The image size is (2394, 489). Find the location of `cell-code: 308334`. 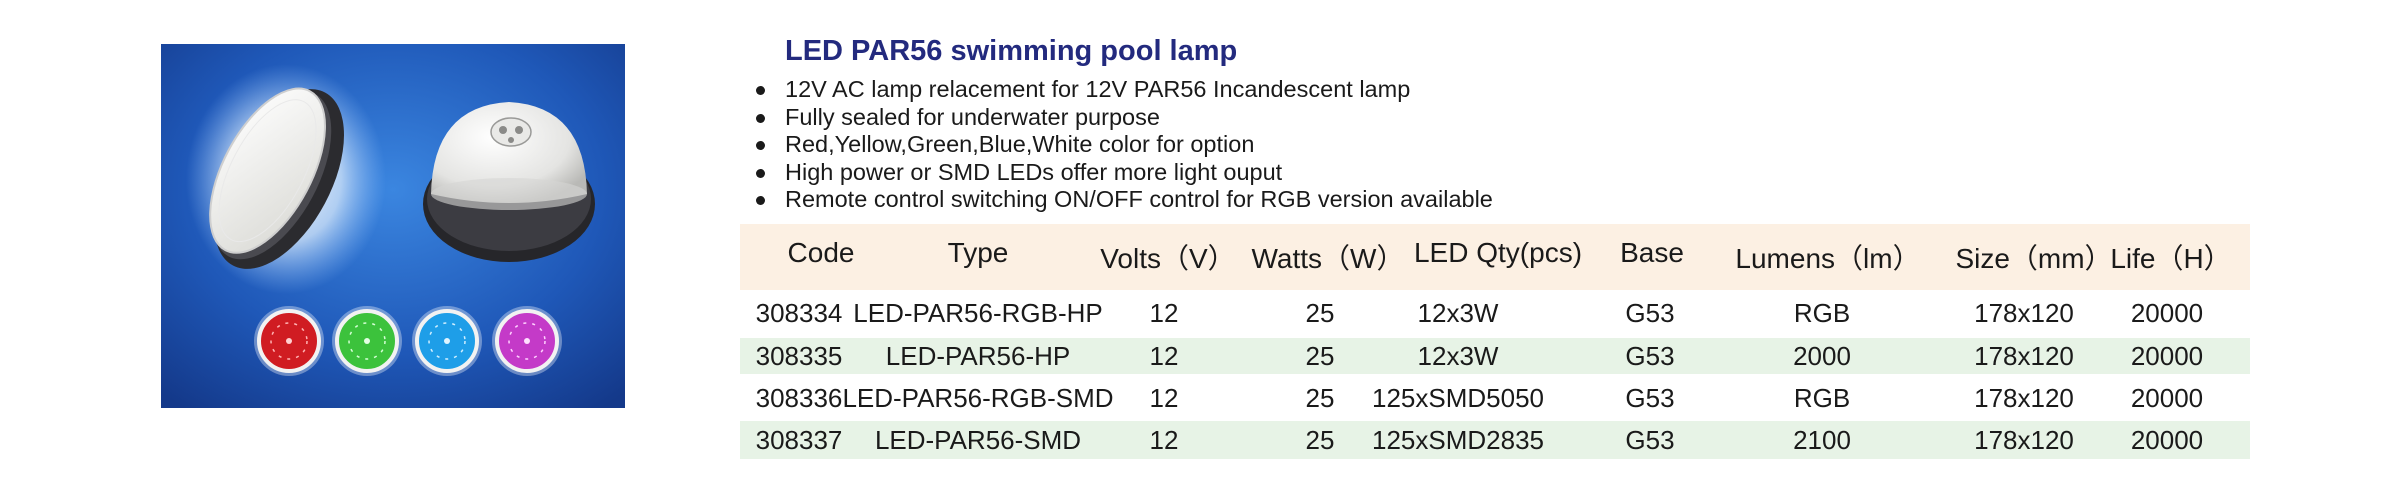

cell-code: 308334 is located at coordinates (799, 313).